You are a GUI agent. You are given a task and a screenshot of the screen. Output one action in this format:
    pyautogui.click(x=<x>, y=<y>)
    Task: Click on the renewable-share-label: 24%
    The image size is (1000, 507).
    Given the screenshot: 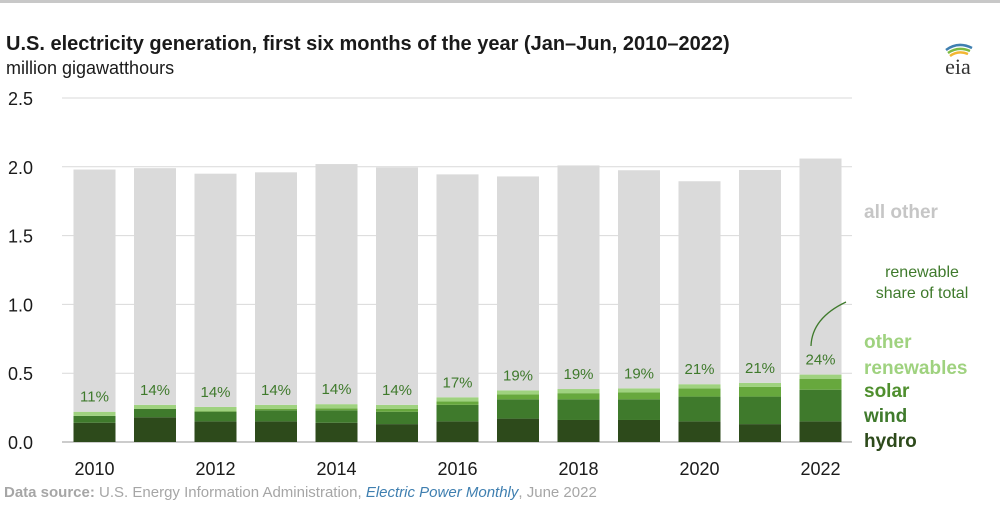 What is the action you would take?
    pyautogui.click(x=820, y=360)
    